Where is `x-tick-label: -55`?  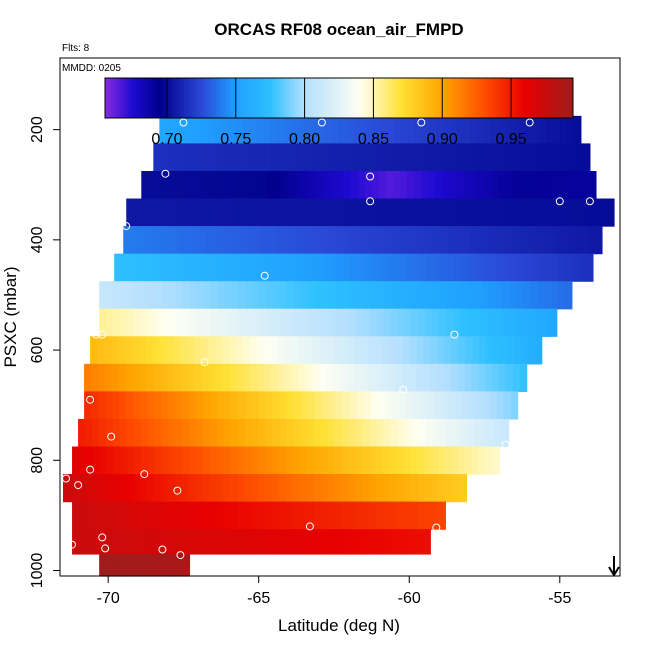 x-tick-label: -55 is located at coordinates (559, 598).